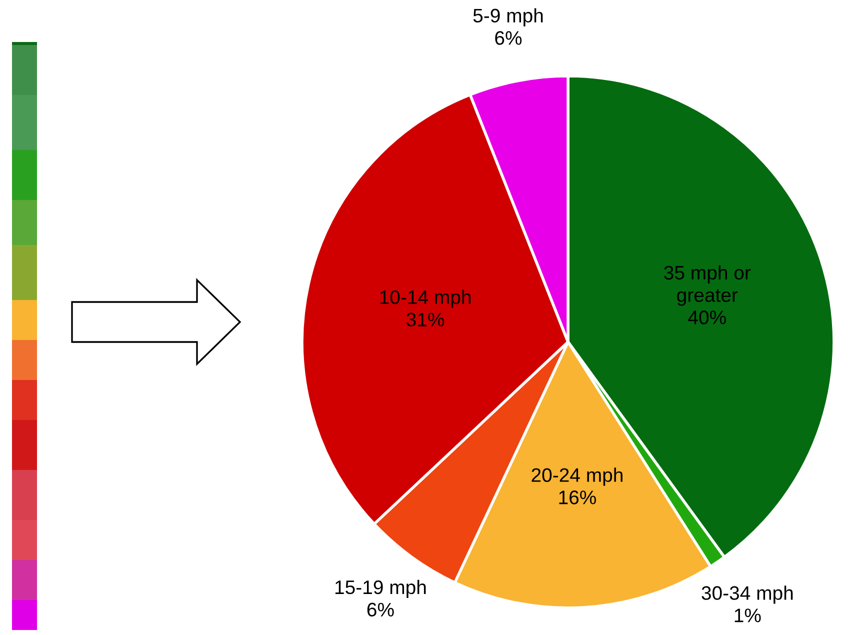 The image size is (851, 635). I want to click on data-label: 31%, so click(425, 319).